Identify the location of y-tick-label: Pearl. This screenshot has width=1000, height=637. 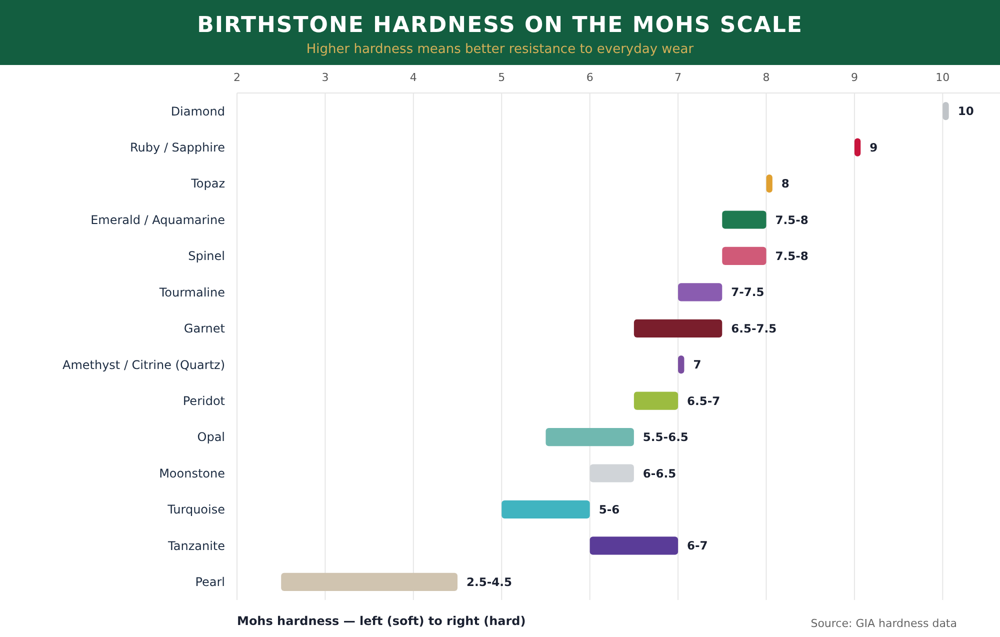
(210, 582).